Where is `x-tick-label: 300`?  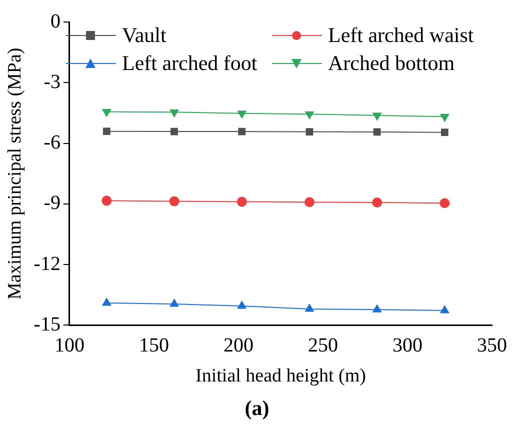
x-tick-label: 300 is located at coordinates (407, 345).